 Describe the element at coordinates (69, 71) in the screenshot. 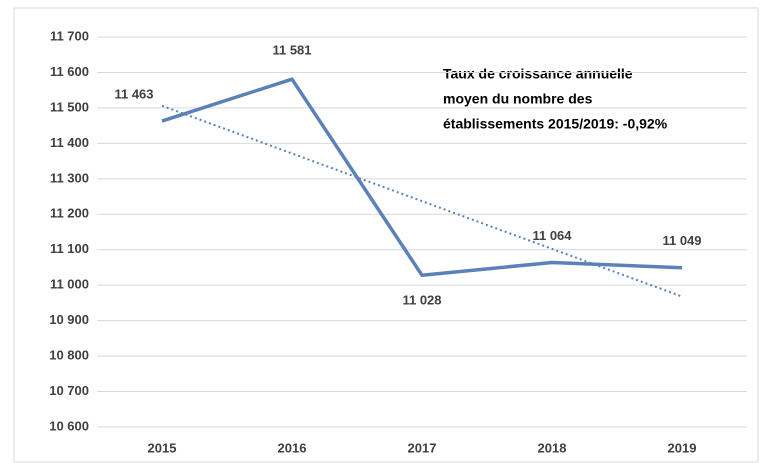

I see `y-tick-label: 11 600` at that location.